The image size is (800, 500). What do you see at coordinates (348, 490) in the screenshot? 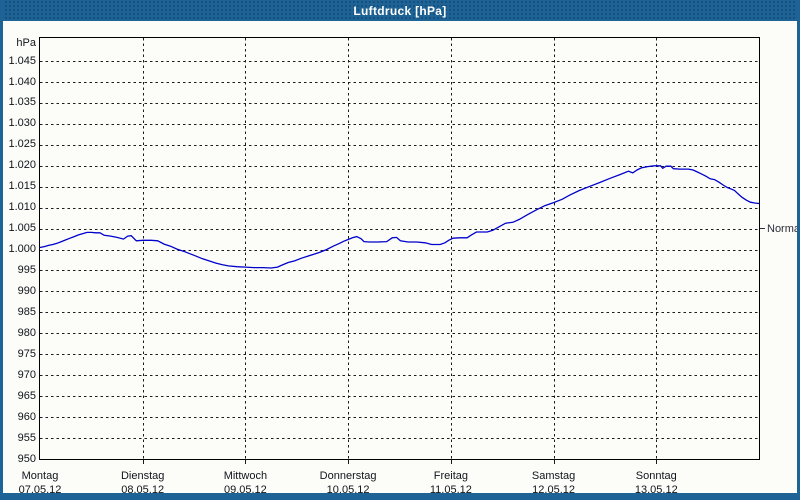
I see `day-date: 10.05.12` at bounding box center [348, 490].